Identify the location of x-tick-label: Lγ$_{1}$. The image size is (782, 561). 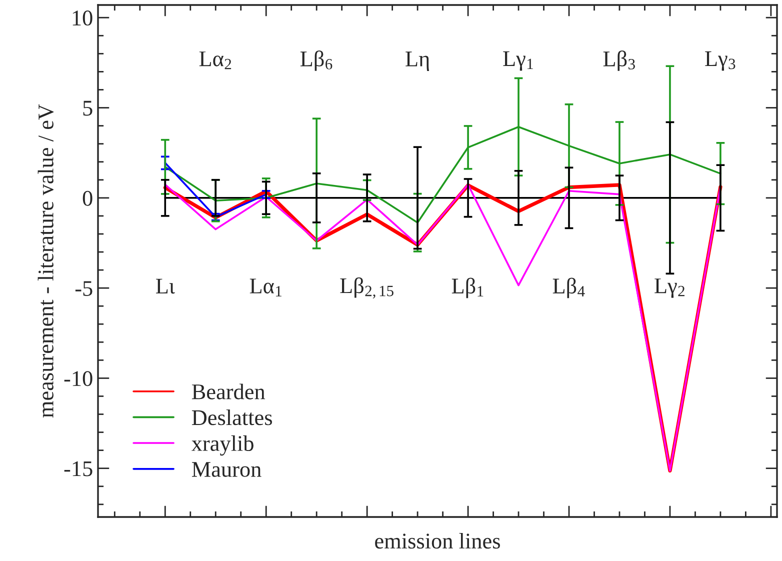
(518, 61).